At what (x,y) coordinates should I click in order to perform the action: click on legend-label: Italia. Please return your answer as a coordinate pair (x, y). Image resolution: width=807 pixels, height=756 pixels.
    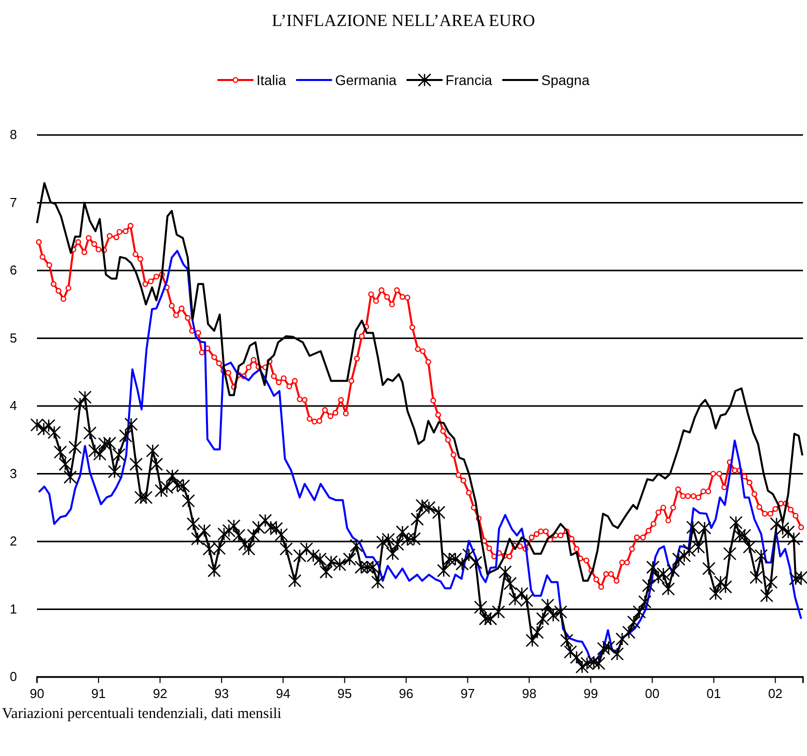
    Looking at the image, I should click on (271, 80).